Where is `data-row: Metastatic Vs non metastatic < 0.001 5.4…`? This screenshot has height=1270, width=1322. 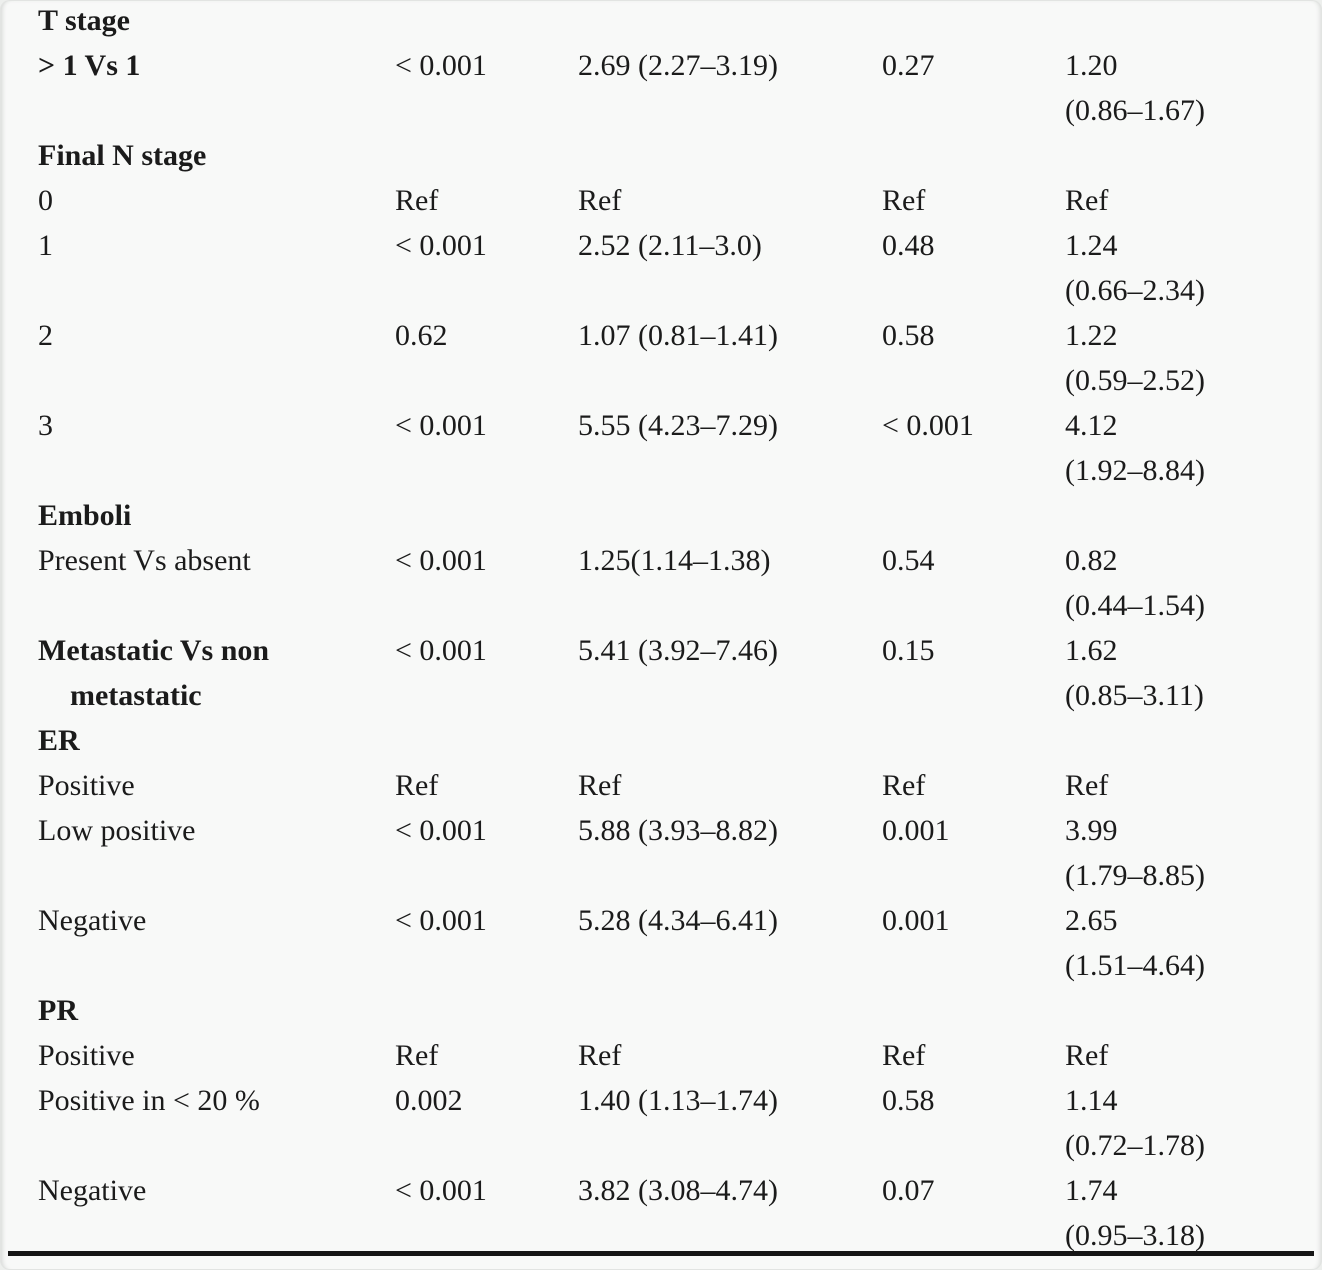 data-row: Metastatic Vs non metastatic < 0.001 5.4… is located at coordinates (679, 673).